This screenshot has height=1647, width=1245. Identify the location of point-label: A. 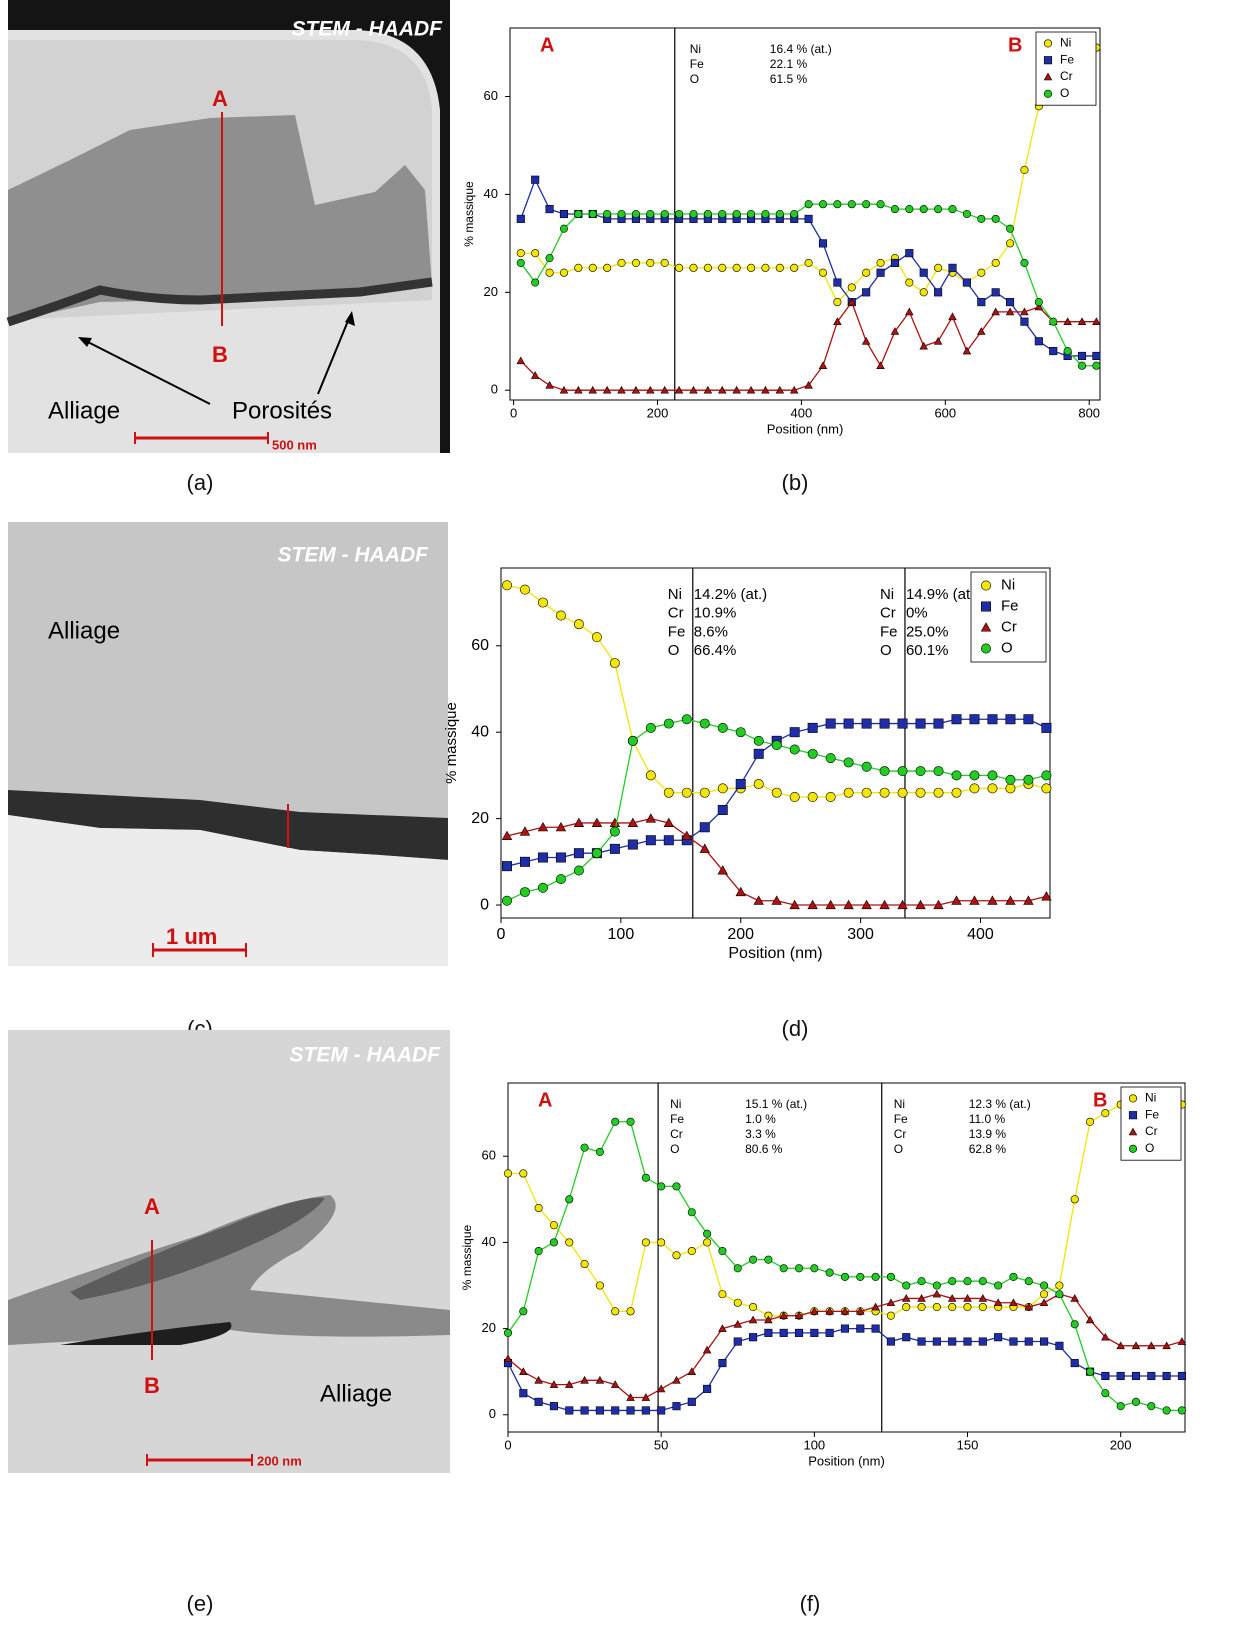
(152, 1206).